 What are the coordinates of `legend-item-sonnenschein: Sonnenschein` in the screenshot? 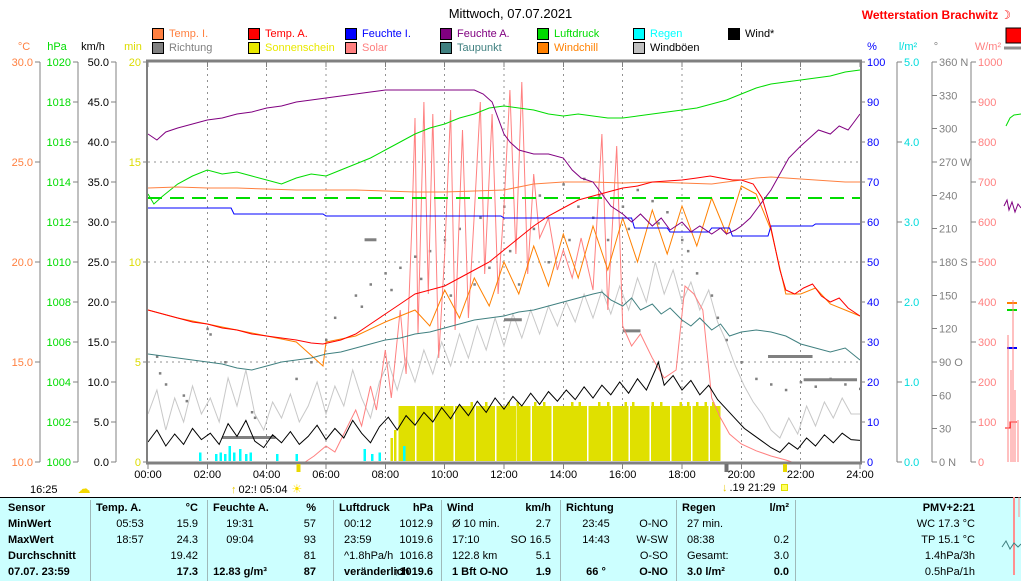 It's located at (291, 48).